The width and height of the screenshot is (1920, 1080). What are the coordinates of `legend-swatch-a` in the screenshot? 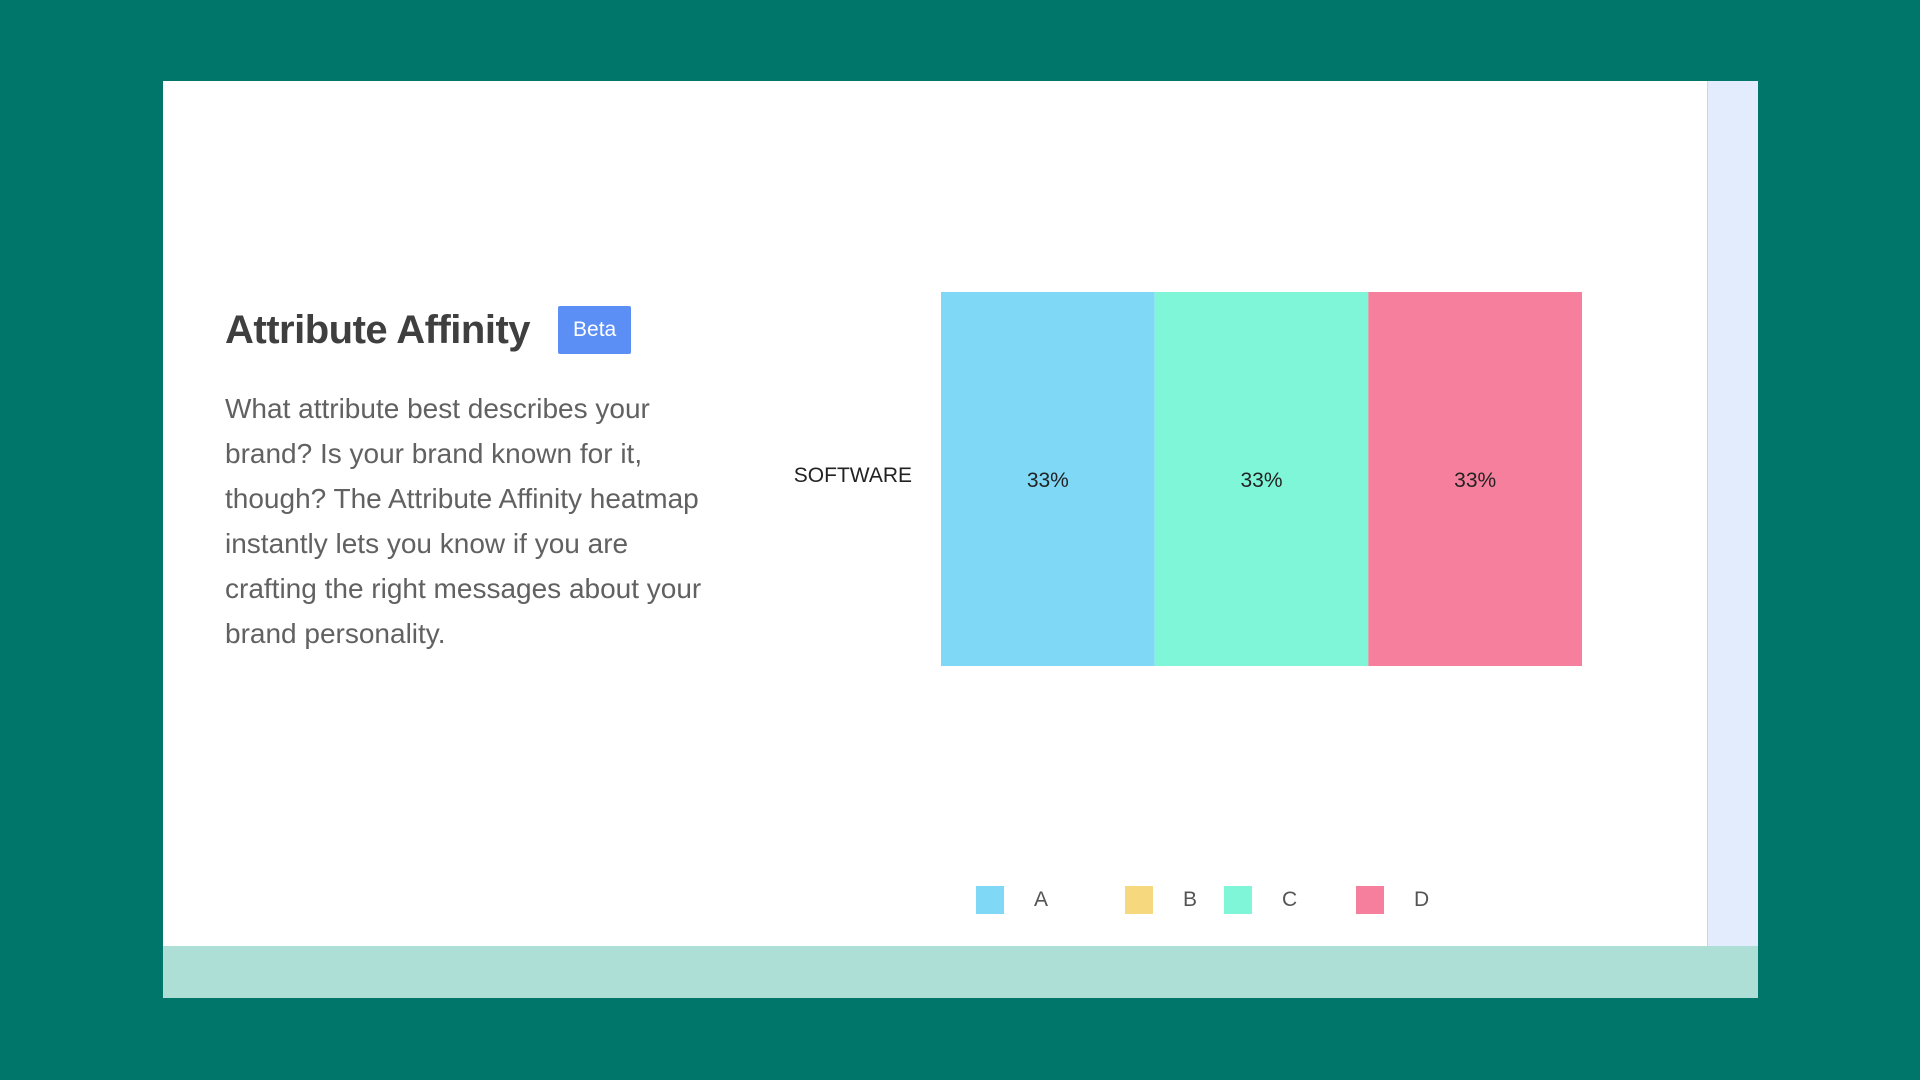 It's located at (990, 900).